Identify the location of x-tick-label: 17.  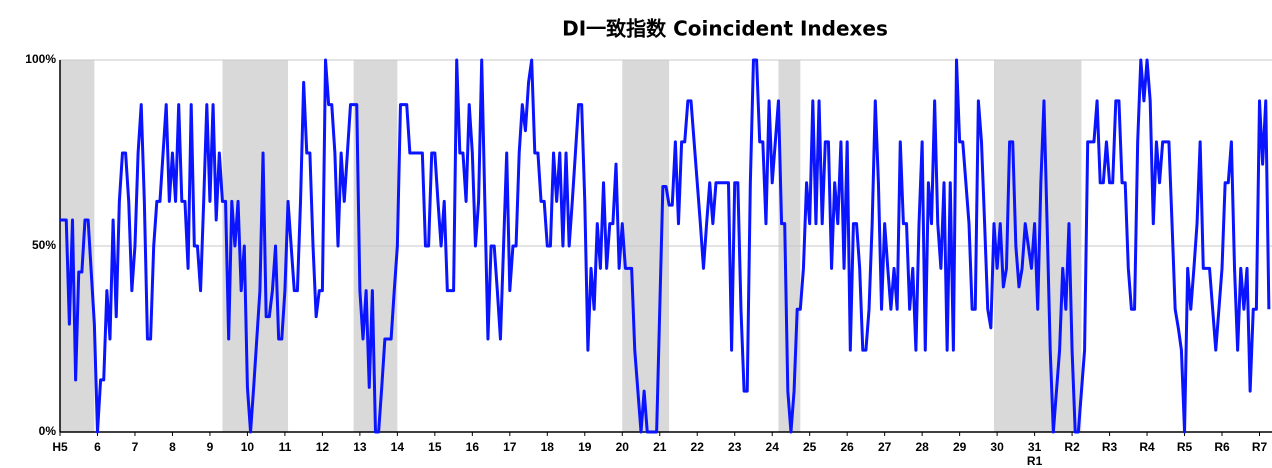
(510, 447).